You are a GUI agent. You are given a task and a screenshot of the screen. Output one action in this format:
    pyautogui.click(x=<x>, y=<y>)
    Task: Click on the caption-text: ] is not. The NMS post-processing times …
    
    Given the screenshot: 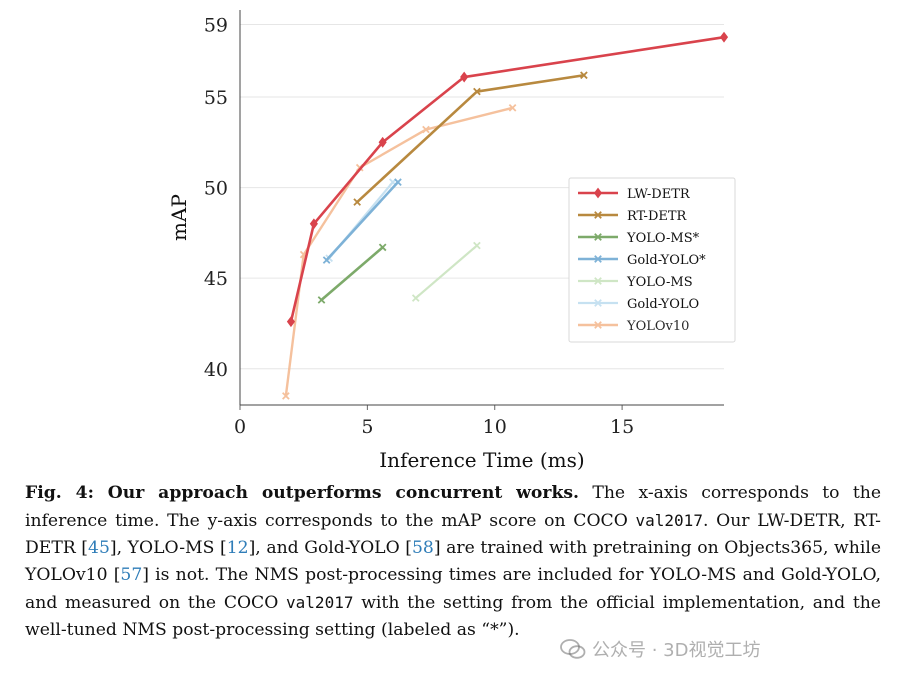 What is the action you would take?
    pyautogui.click(x=453, y=589)
    